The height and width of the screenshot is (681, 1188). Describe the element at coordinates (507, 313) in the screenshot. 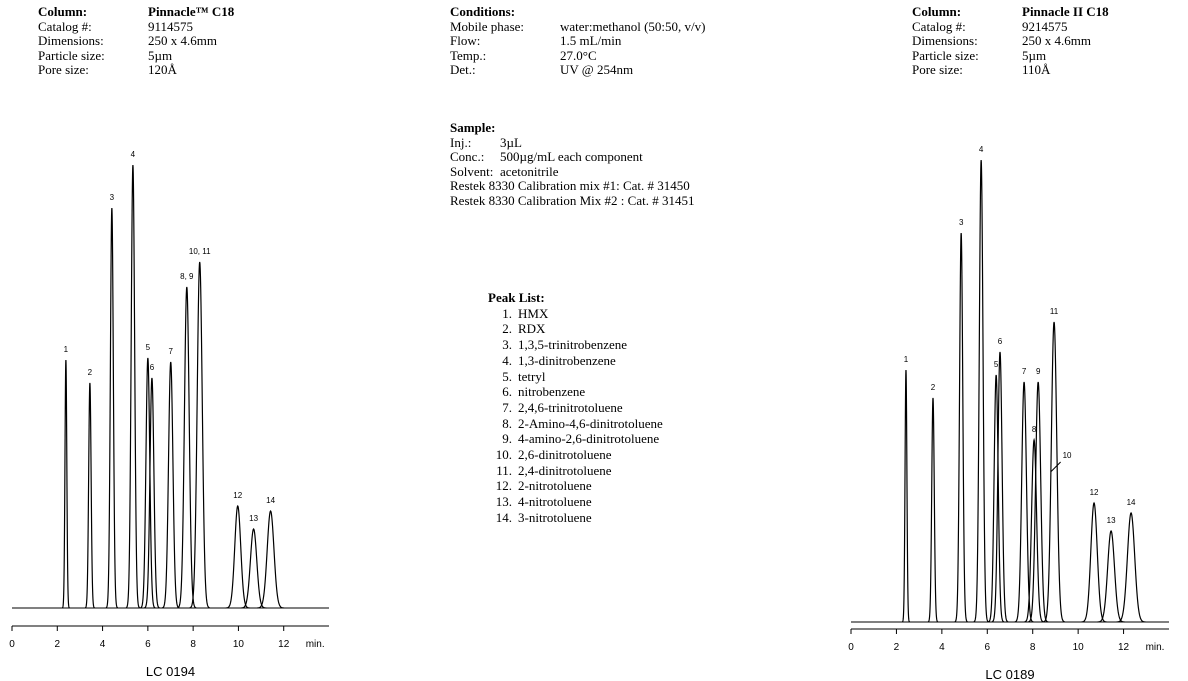

I see `peak-number: 1.` at that location.